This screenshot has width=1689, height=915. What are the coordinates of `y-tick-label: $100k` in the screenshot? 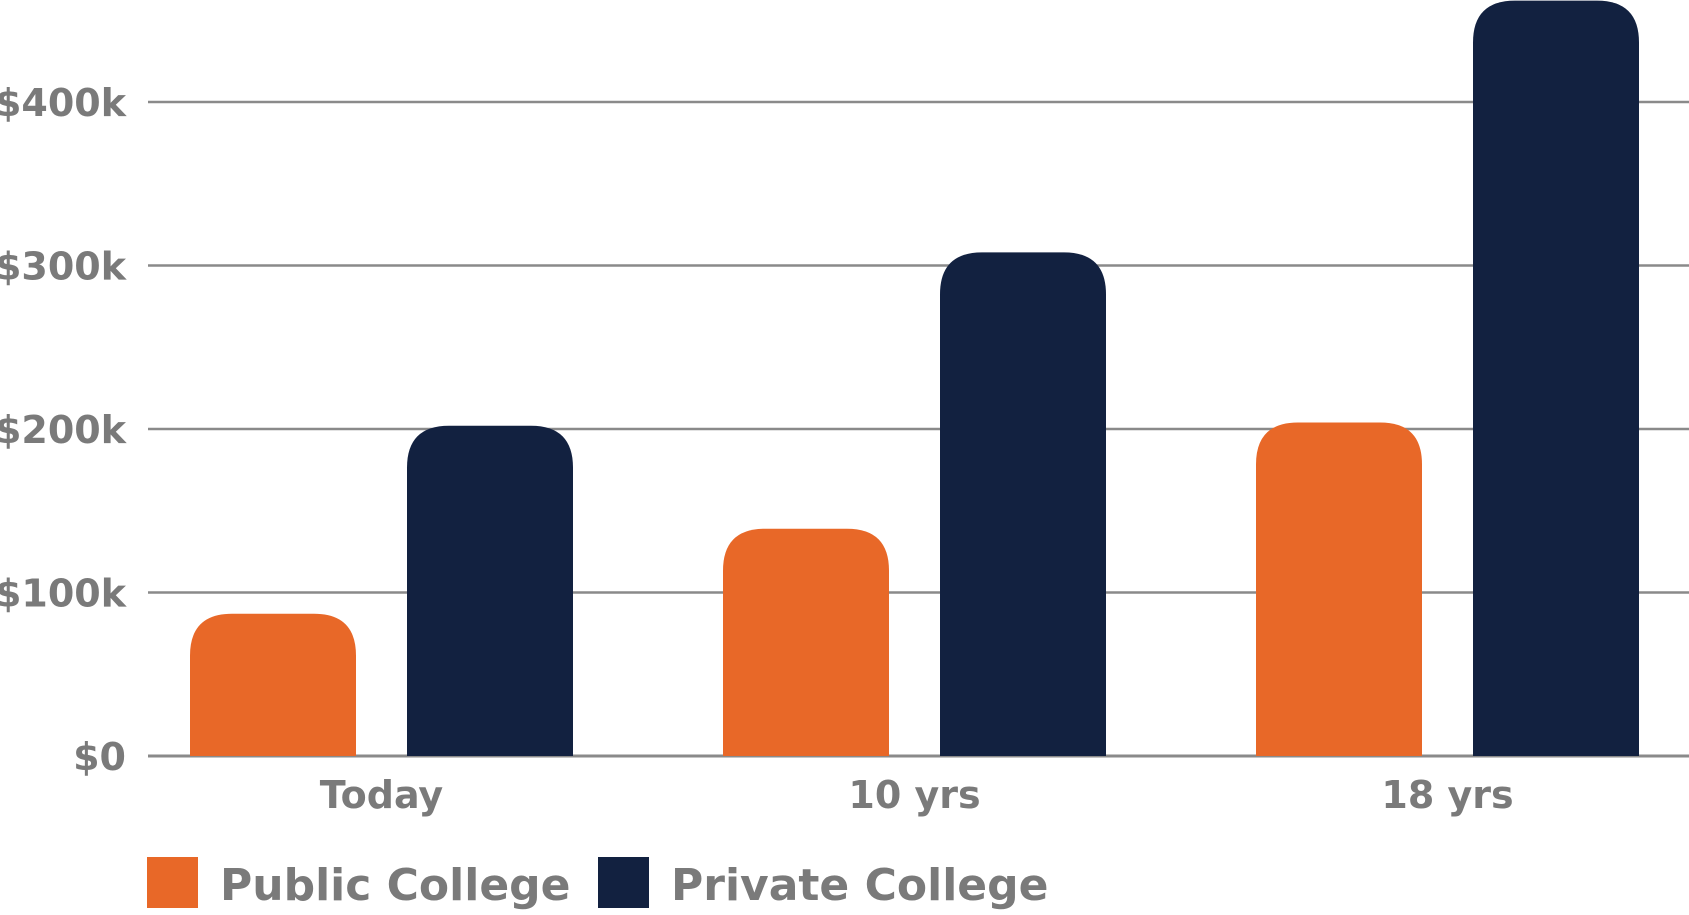 It's located at (63, 594).